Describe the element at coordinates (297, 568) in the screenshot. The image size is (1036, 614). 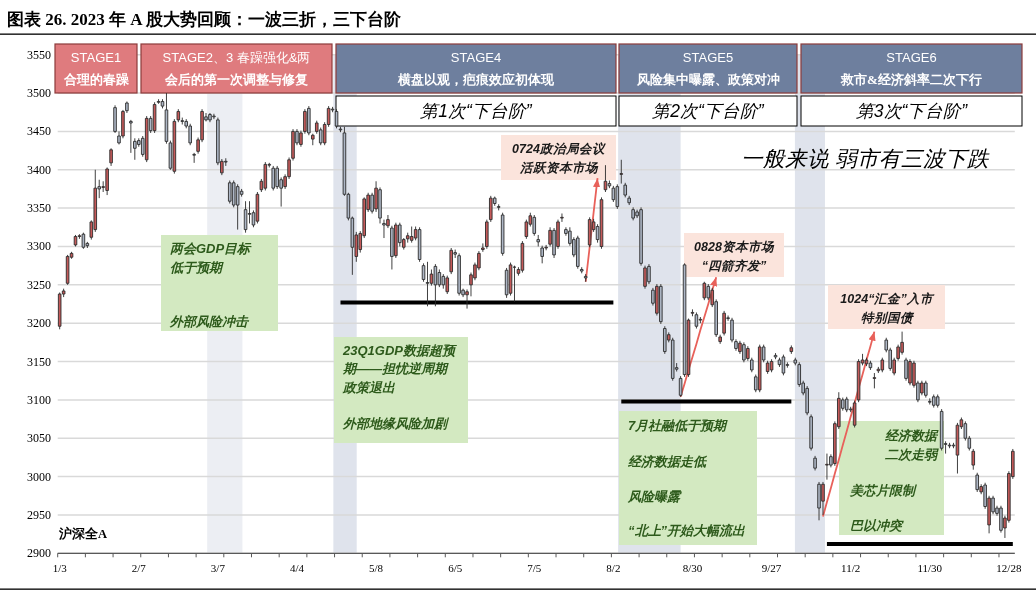
I see `x-tick-label: 4/4` at that location.